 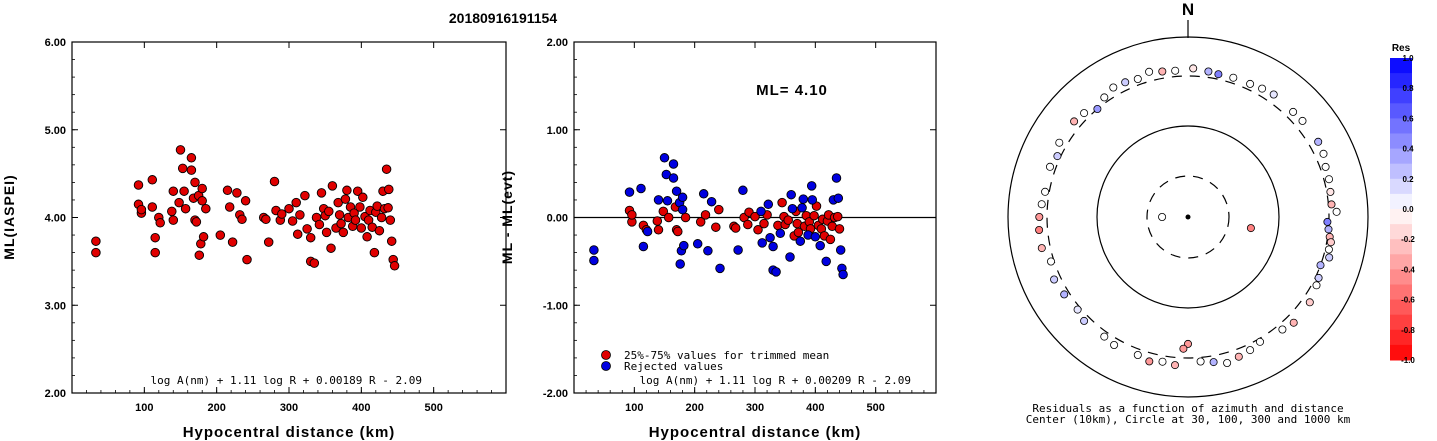 What do you see at coordinates (289, 408) in the screenshot?
I see `x-tick-label: 300` at bounding box center [289, 408].